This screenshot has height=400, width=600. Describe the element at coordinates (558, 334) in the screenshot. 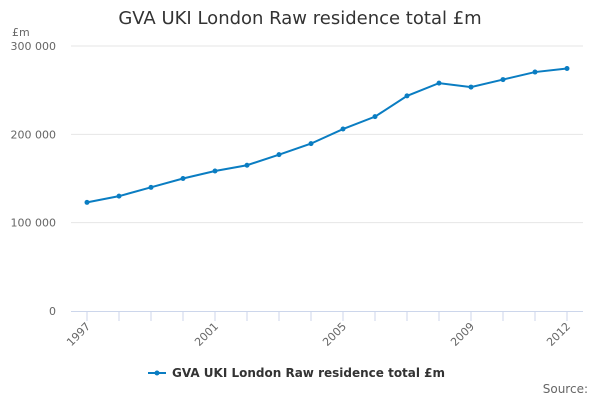

I see `x-tick-label: 2012` at that location.